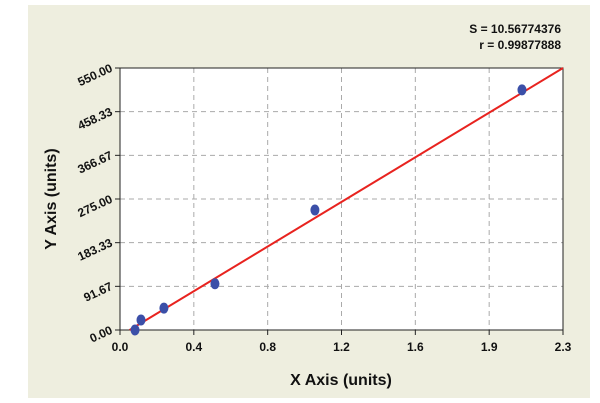 This screenshot has height=403, width=600. Describe the element at coordinates (193, 347) in the screenshot. I see `x-tick-label: 0.4` at that location.